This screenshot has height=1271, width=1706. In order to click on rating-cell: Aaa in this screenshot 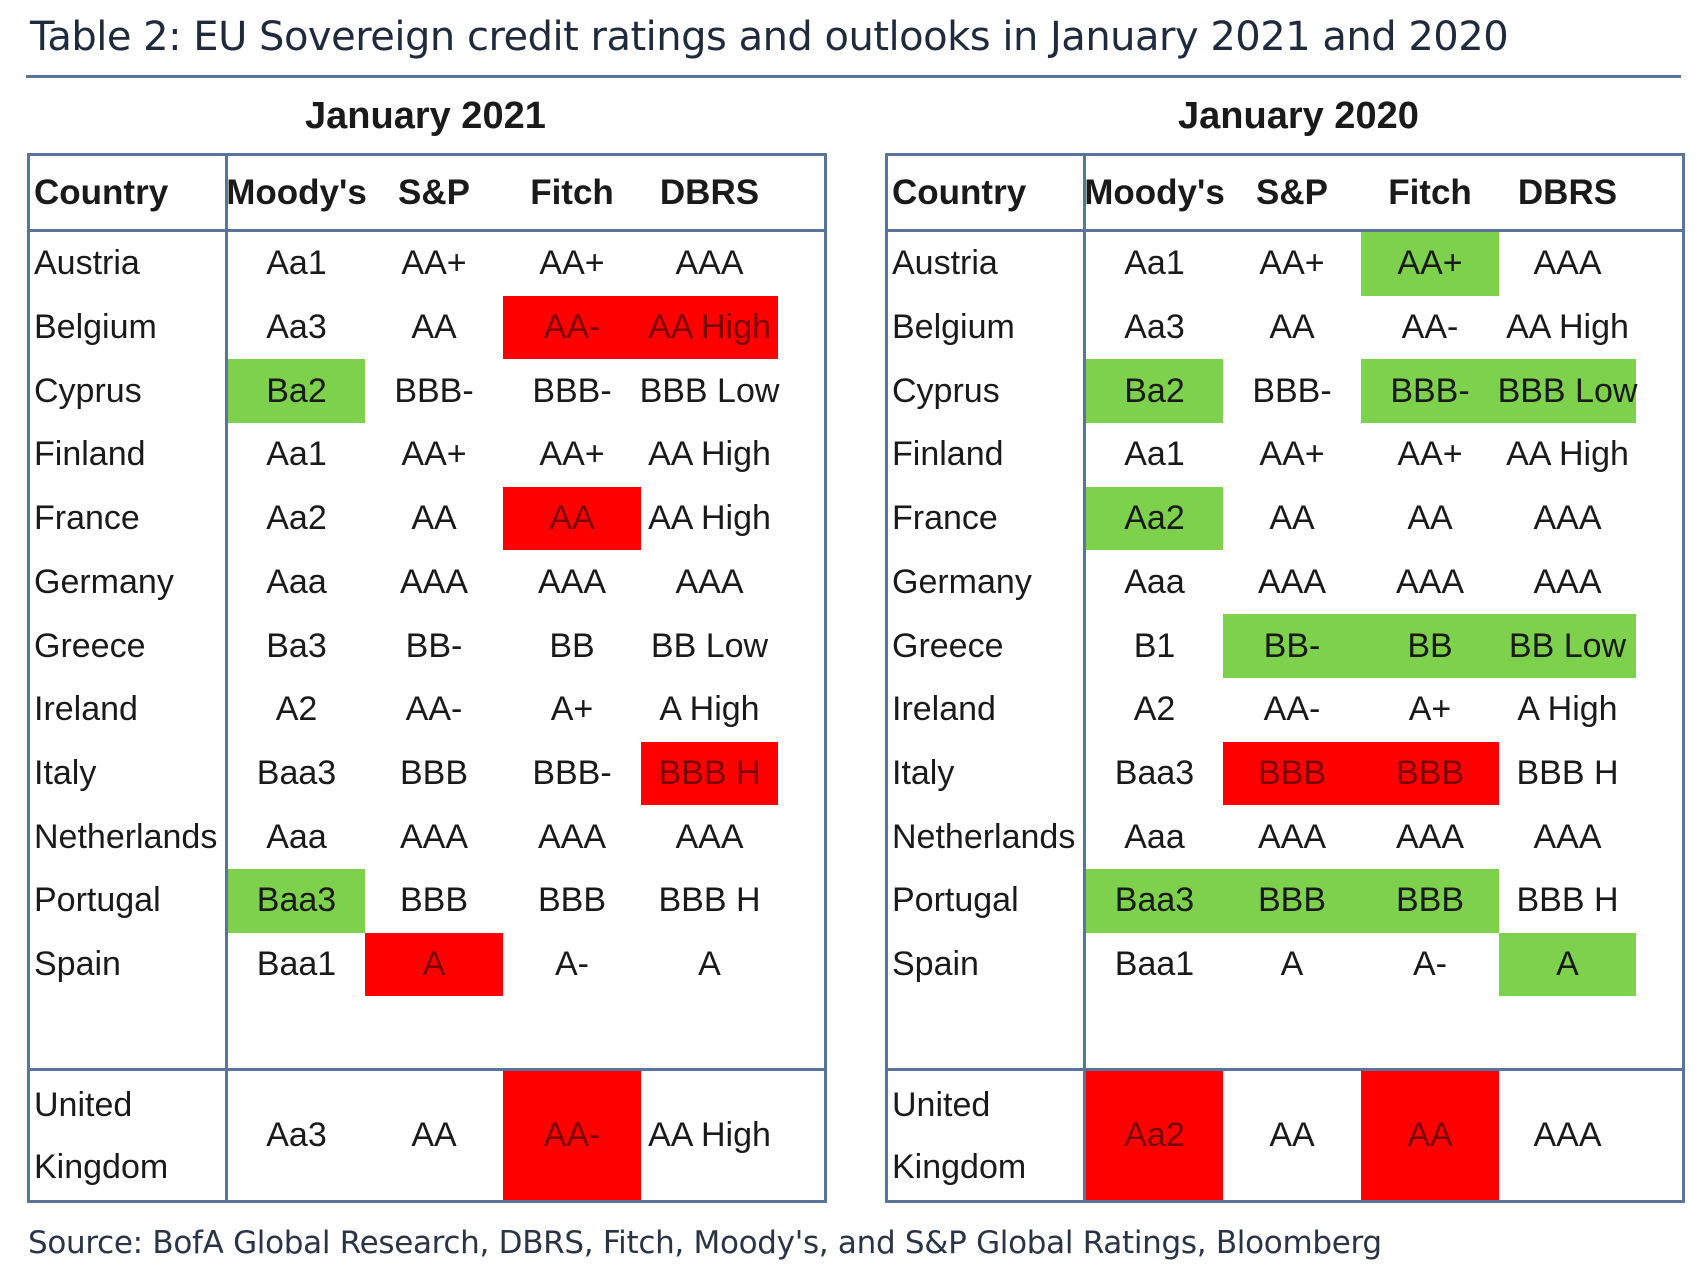, I will do `click(296, 581)`.